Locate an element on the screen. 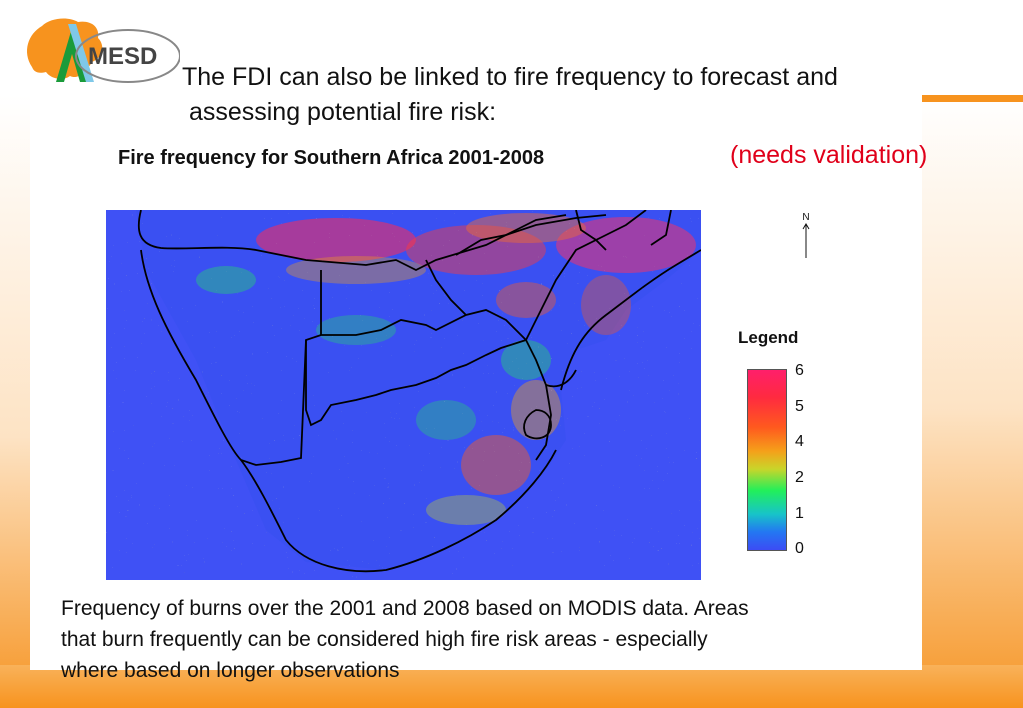 The height and width of the screenshot is (708, 1023). legend-tick-label: 4 is located at coordinates (799, 441).